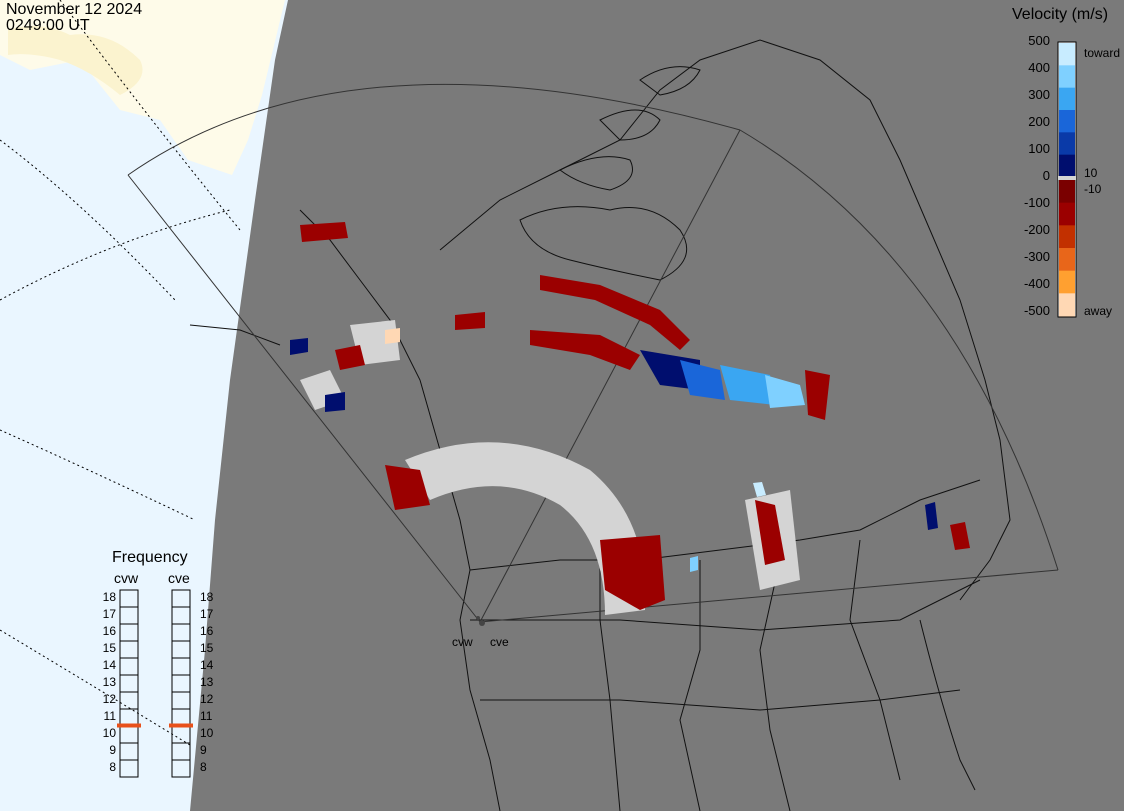 The width and height of the screenshot is (1124, 811). What do you see at coordinates (179, 578) in the screenshot?
I see `frequency-radar-cve: cve` at bounding box center [179, 578].